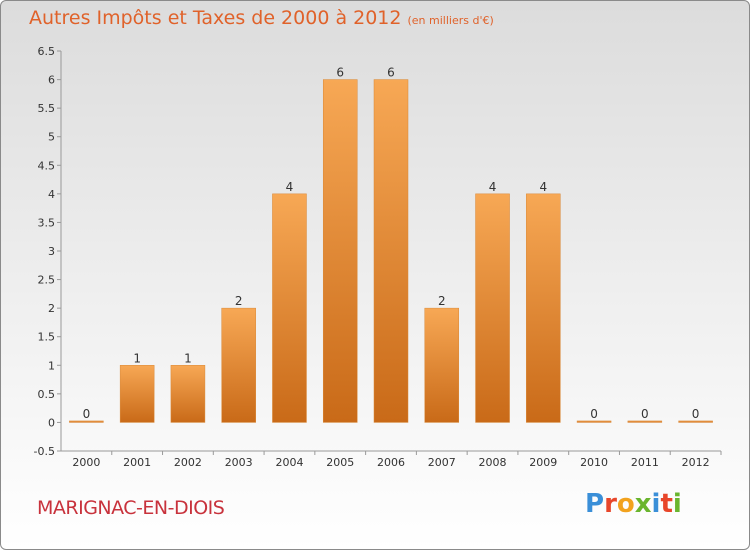  I want to click on y-tick-label: 2.5, so click(47, 280).